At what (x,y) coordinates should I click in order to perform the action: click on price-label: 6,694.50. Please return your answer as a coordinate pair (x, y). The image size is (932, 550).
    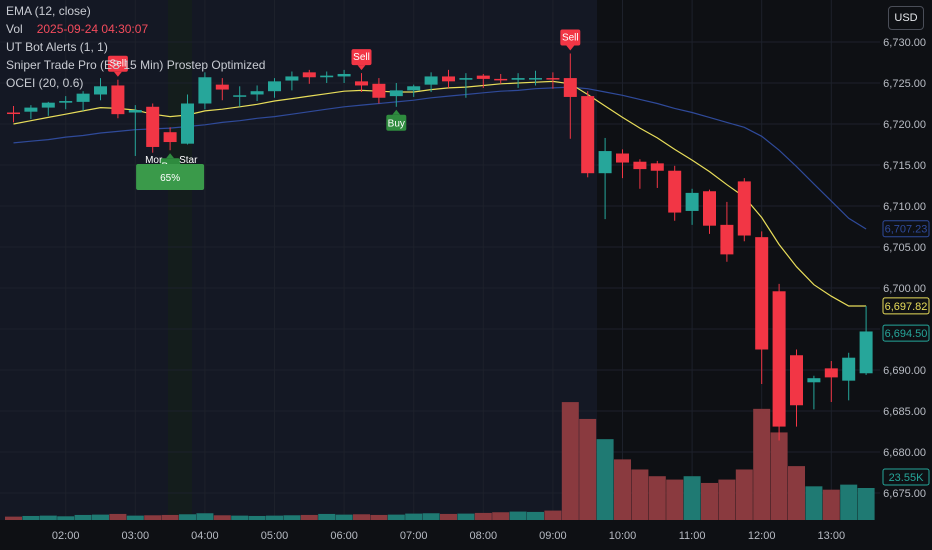
    Looking at the image, I should click on (906, 333).